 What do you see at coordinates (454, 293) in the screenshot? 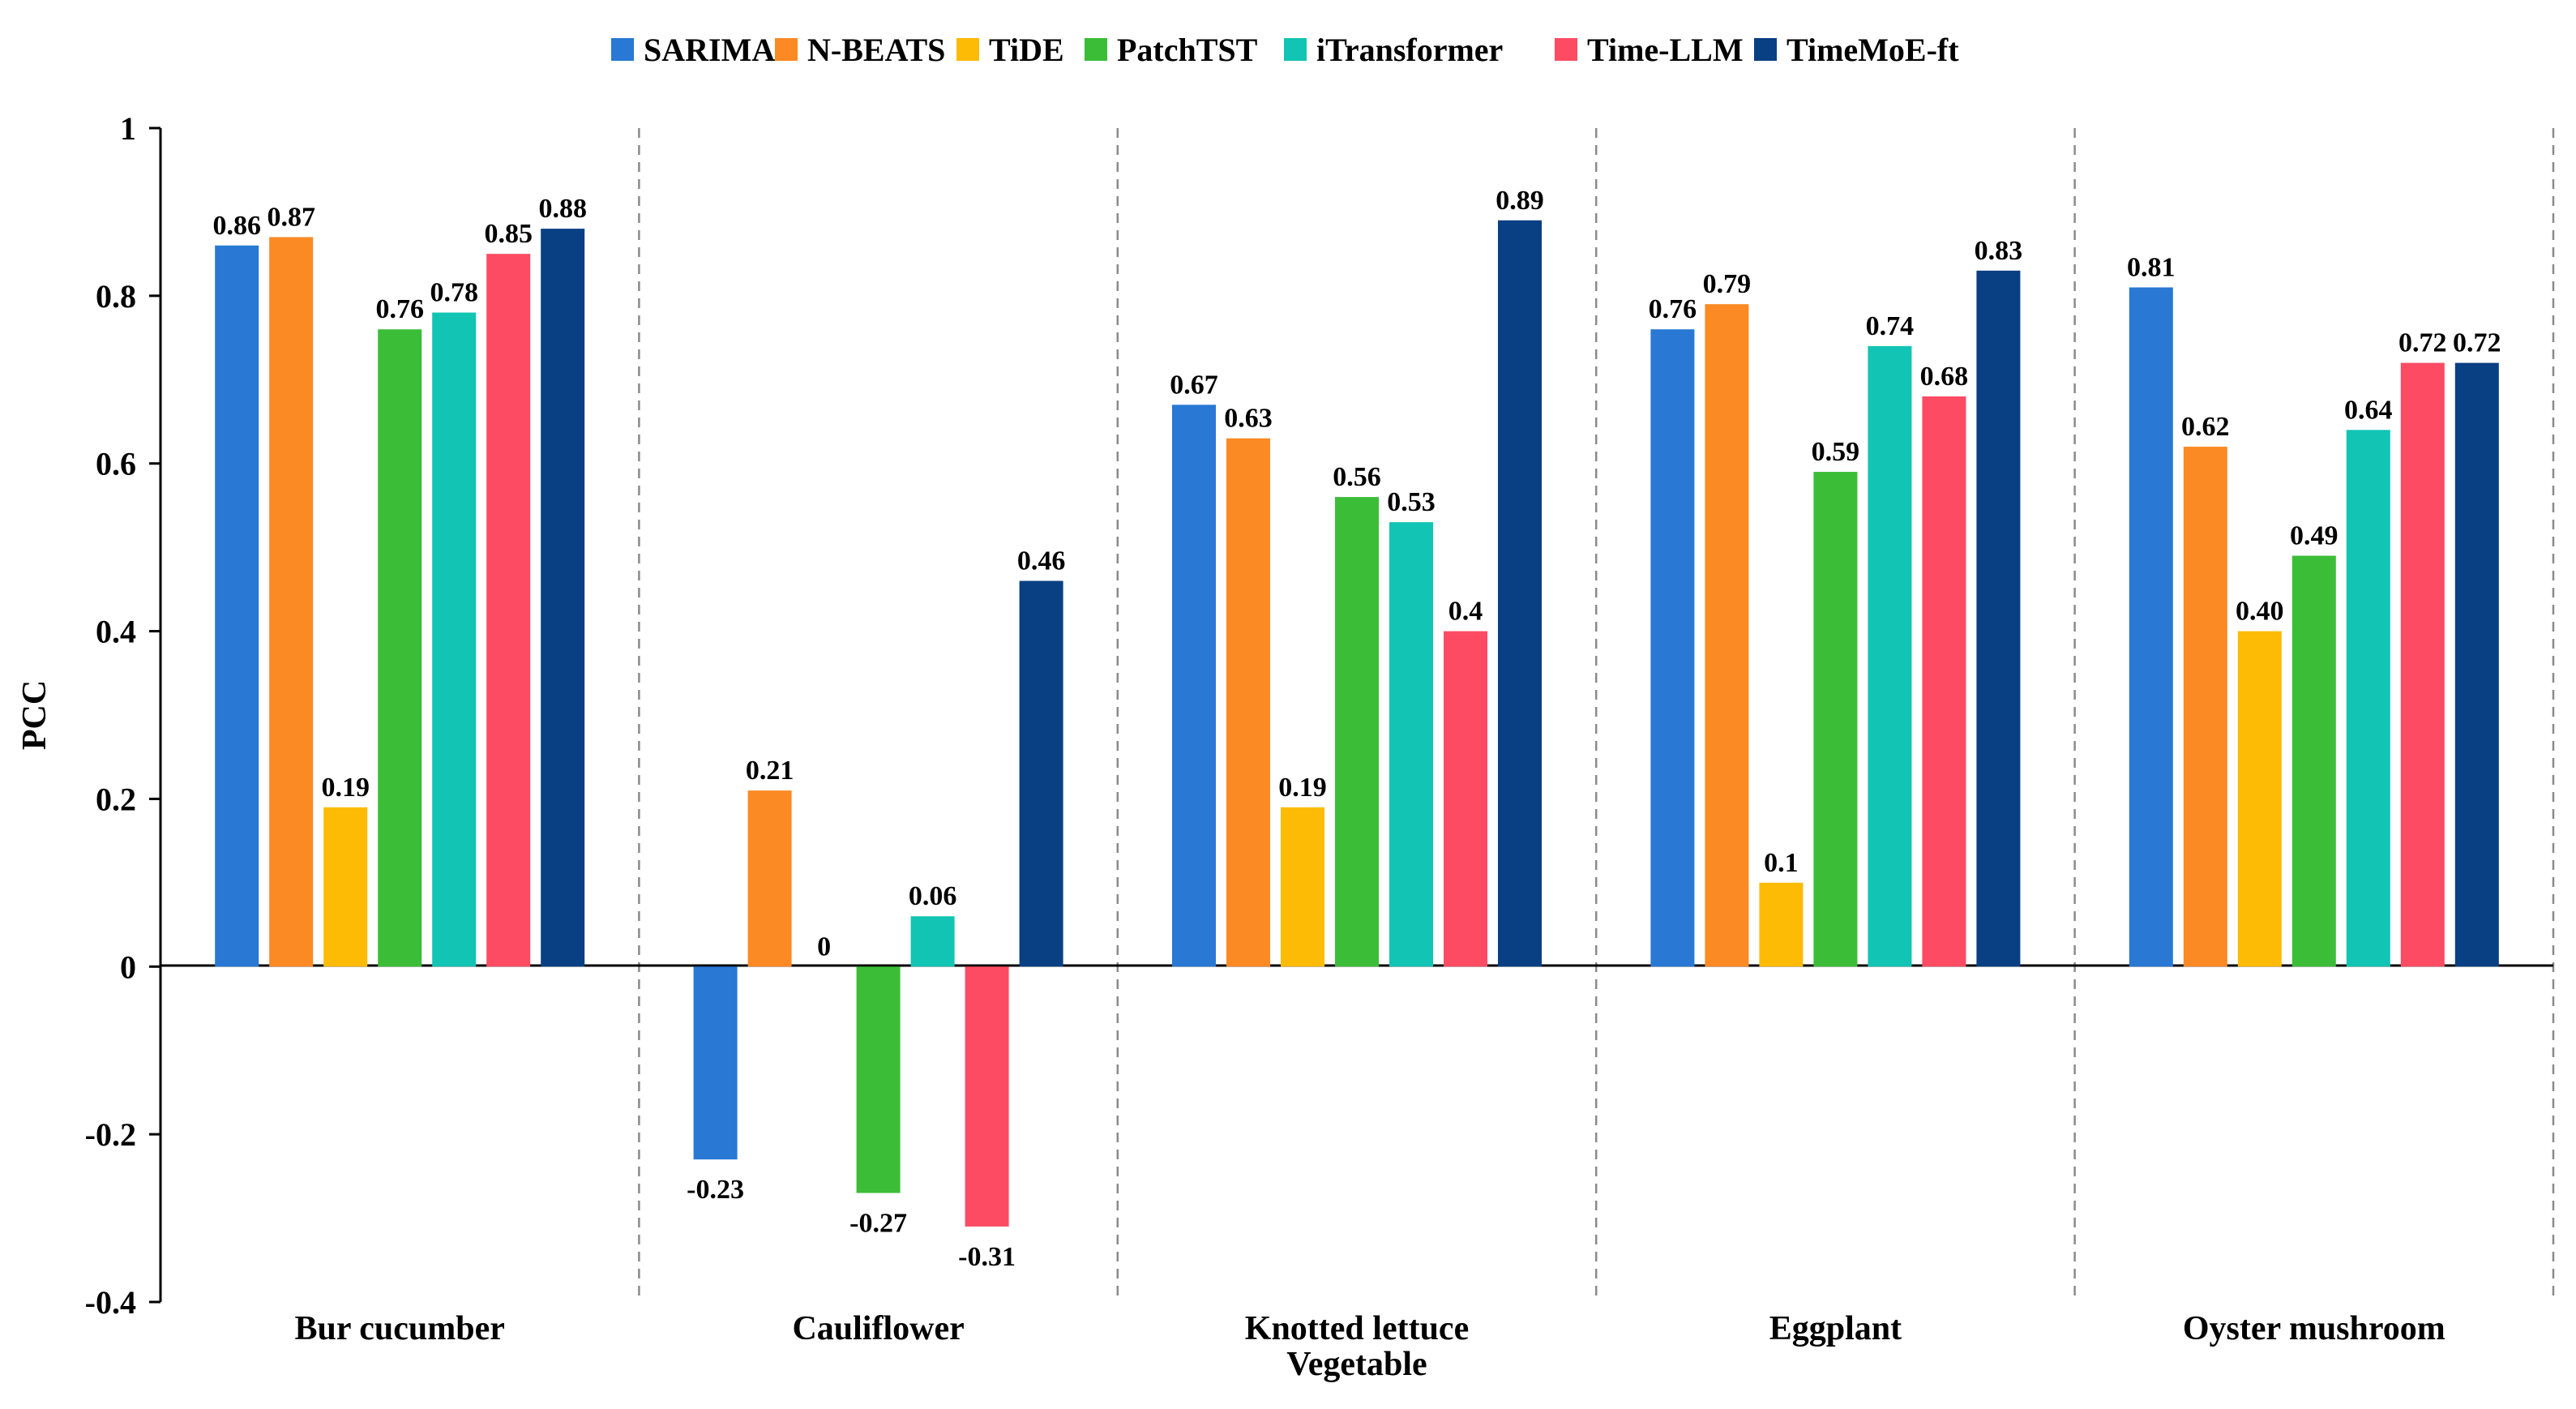
I see `bar-value-label: 0.78` at bounding box center [454, 293].